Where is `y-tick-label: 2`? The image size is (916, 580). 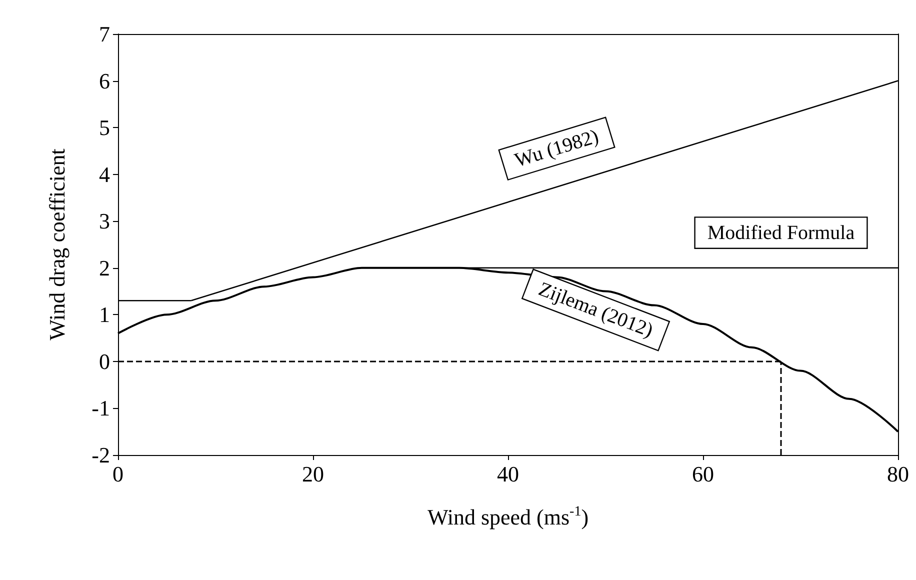
y-tick-label: 2 is located at coordinates (104, 267).